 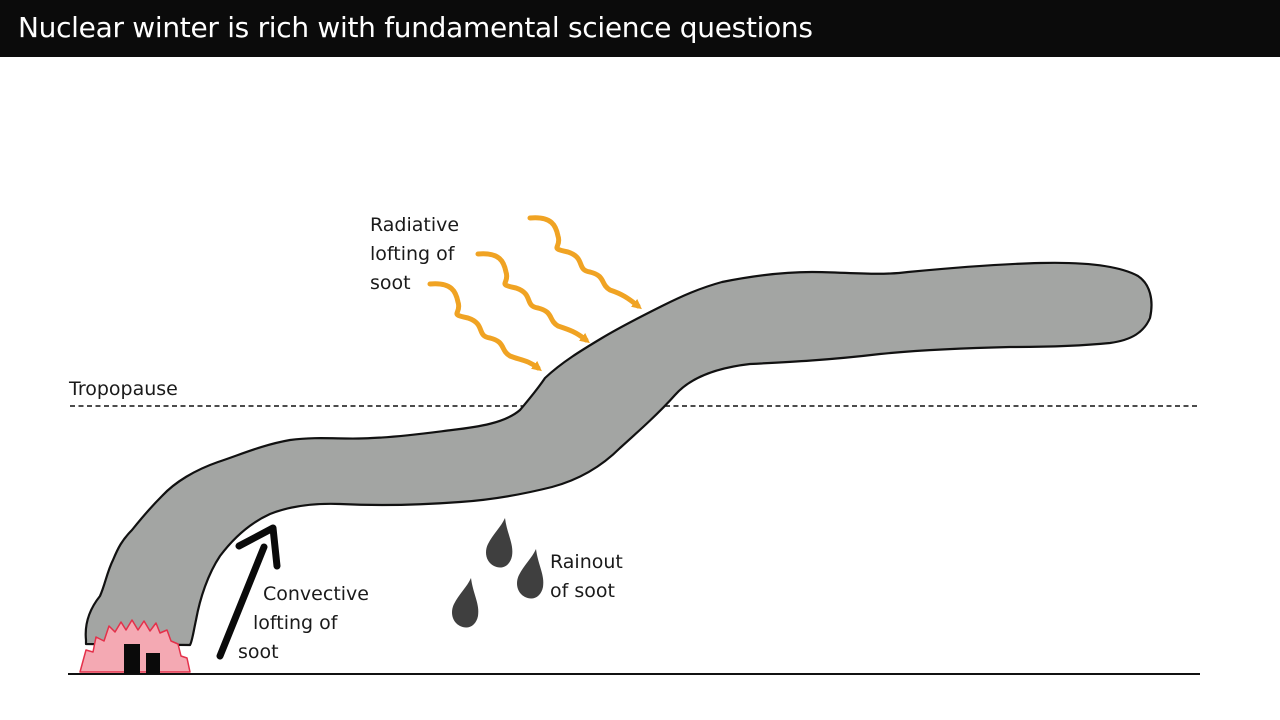 I want to click on convective-arrow, so click(x=248, y=592).